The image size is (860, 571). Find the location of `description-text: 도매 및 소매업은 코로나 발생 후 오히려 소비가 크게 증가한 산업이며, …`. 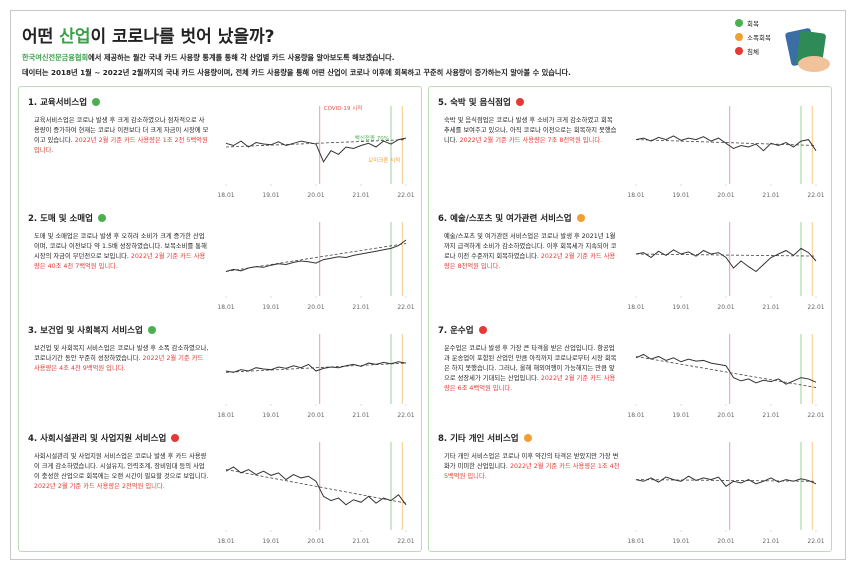

description-text: 도매 및 소매업은 코로나 발생 후 오히려 소비가 크게 증가한 산업이며, … is located at coordinates (120, 246).